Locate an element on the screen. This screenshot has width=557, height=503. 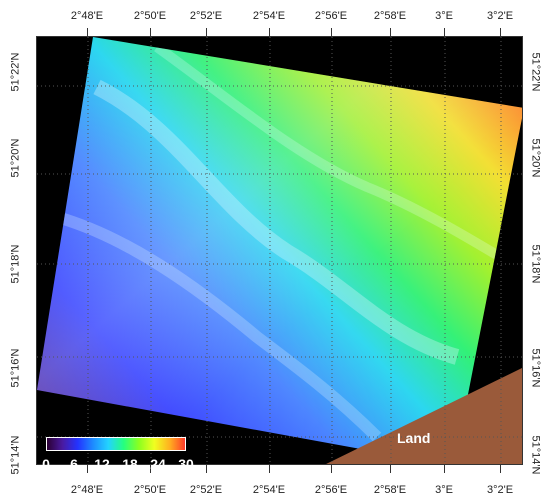
lon-bottom-label-8: 3°2'E is located at coordinates (500, 490).